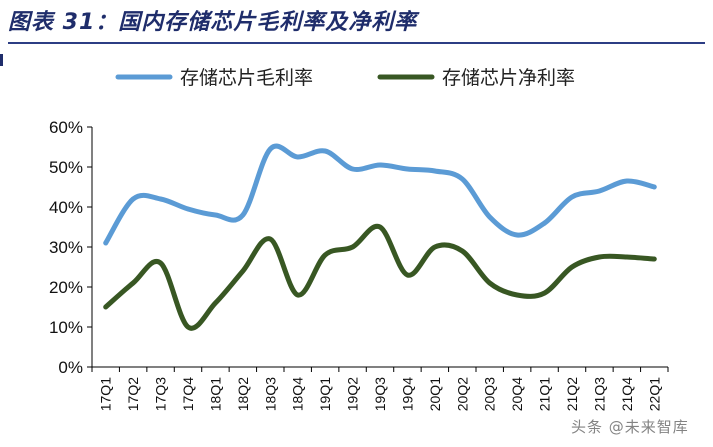 The image size is (713, 447). Describe the element at coordinates (435, 394) in the screenshot. I see `x-tick-label: 20Q1` at that location.